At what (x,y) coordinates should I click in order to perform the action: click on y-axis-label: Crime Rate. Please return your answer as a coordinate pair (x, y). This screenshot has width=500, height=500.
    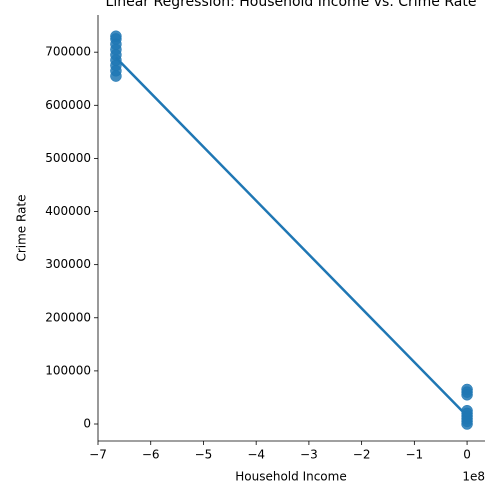
    Looking at the image, I should click on (22, 227).